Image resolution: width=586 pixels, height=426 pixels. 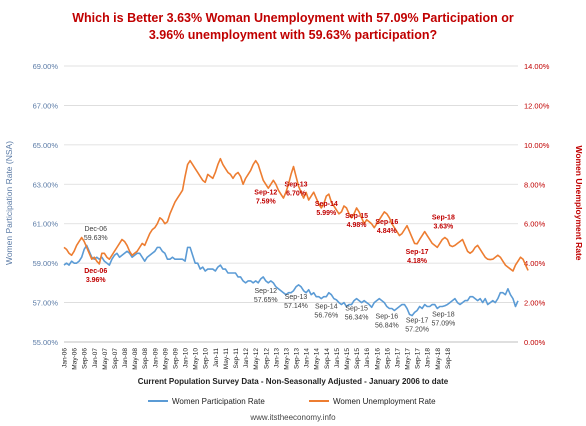 What do you see at coordinates (387, 322) in the screenshot?
I see `annotation-label: Sep-16 56.84%` at bounding box center [387, 322].